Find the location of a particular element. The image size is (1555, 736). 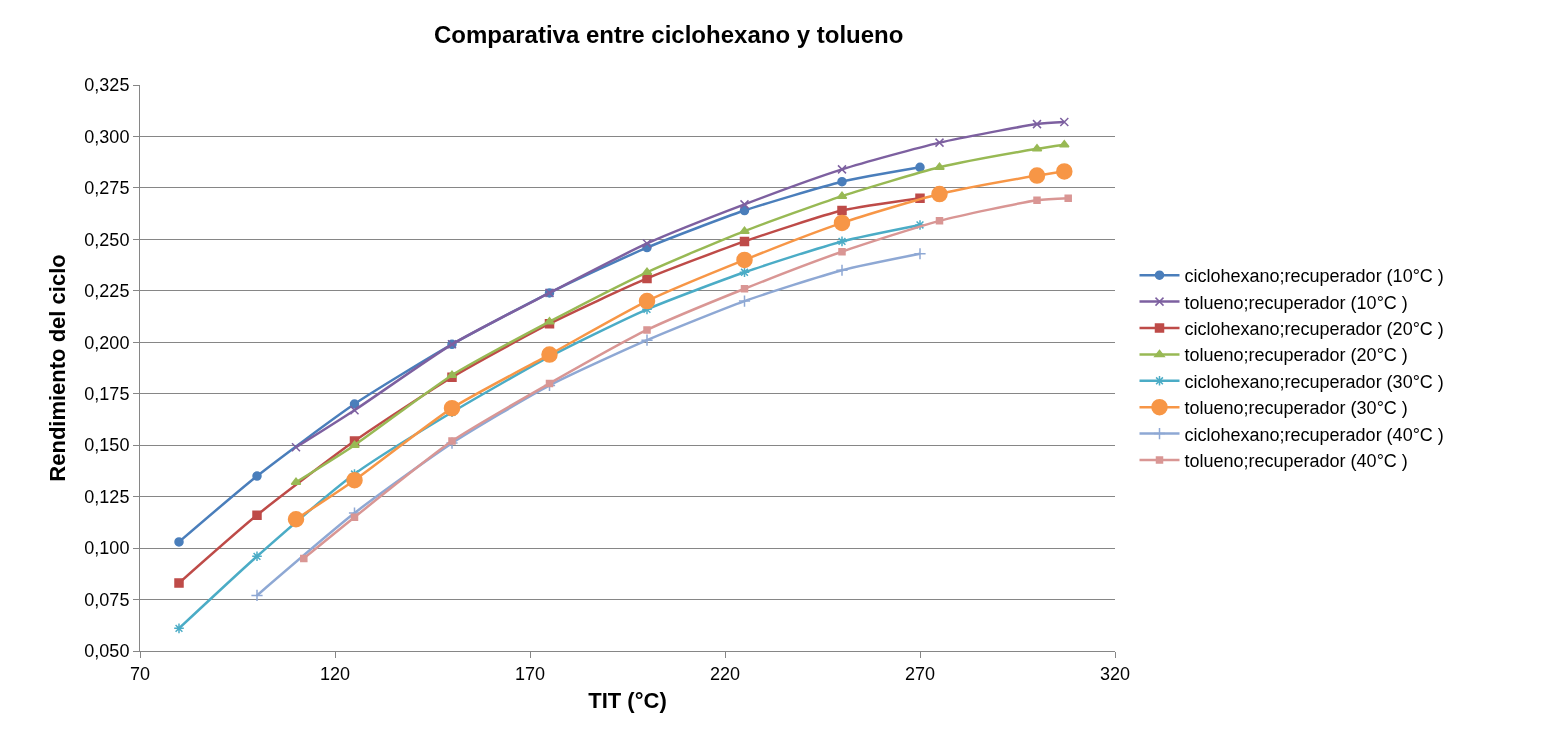

y-tick-label: 0,175 is located at coordinates (107, 394).